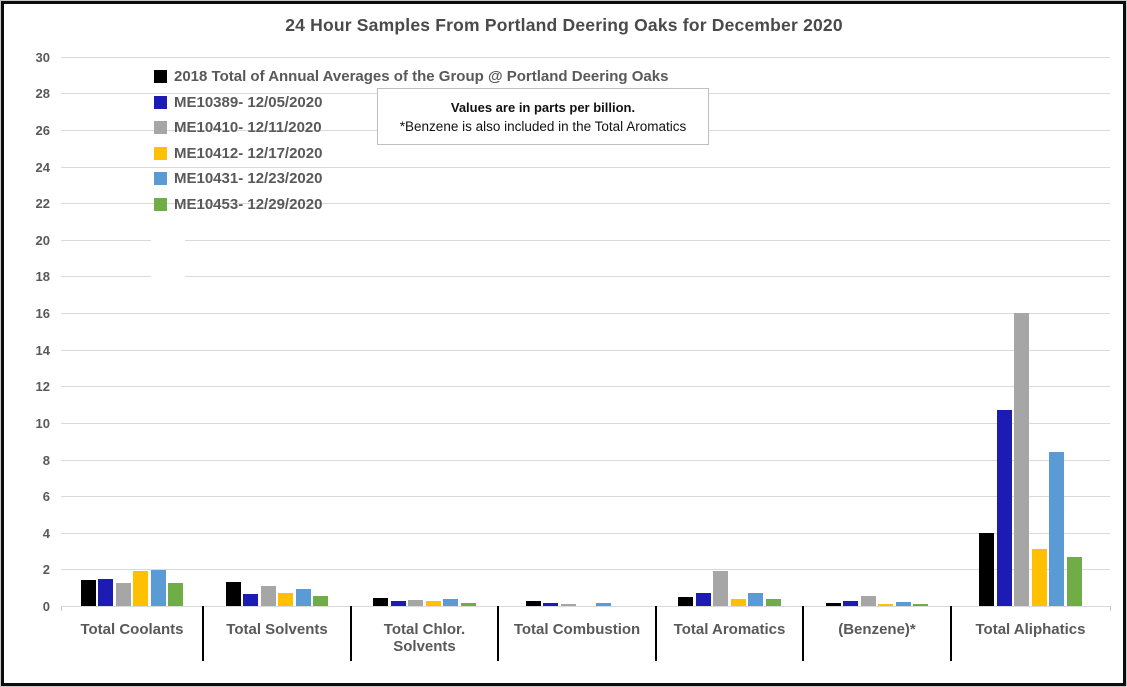  I want to click on y-axis-label: 2, so click(46, 570).